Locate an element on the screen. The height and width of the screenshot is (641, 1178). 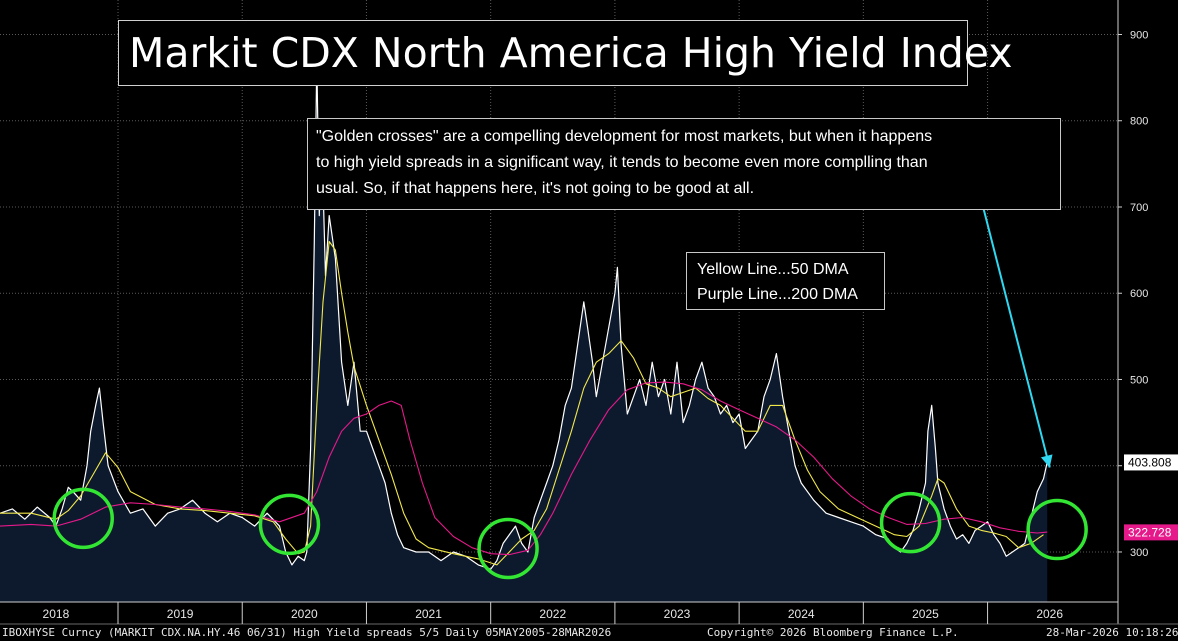
x-tick-label-2021: 2021 is located at coordinates (428, 614).